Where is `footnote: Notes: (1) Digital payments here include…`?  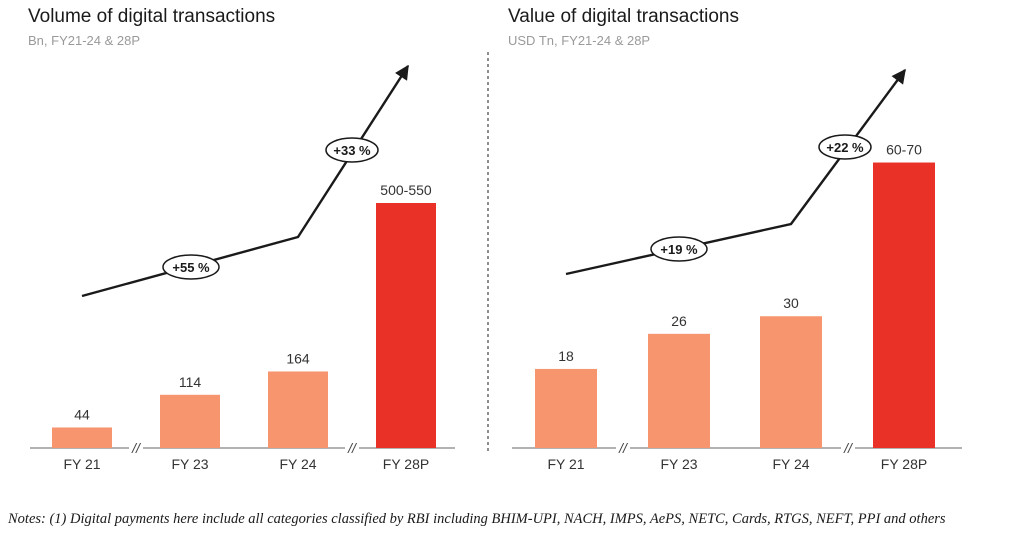
footnote: Notes: (1) Digital payments here include… is located at coordinates (477, 519).